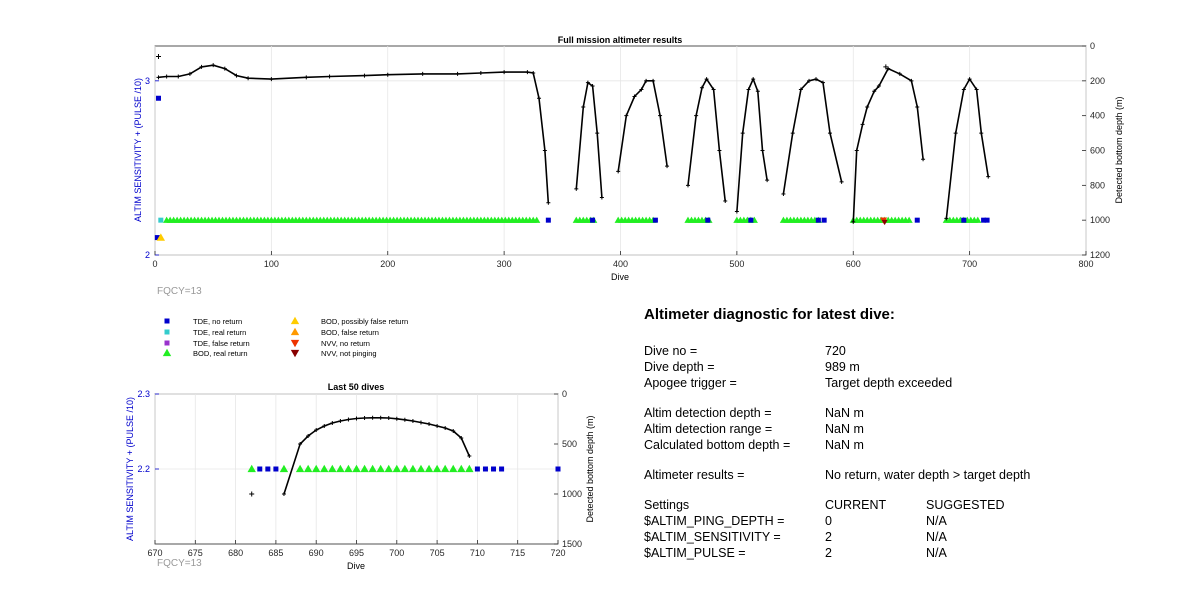 This screenshot has height=611, width=1200. I want to click on apogee-row: Apogee trigger = Target depth exceeded, so click(904, 383).